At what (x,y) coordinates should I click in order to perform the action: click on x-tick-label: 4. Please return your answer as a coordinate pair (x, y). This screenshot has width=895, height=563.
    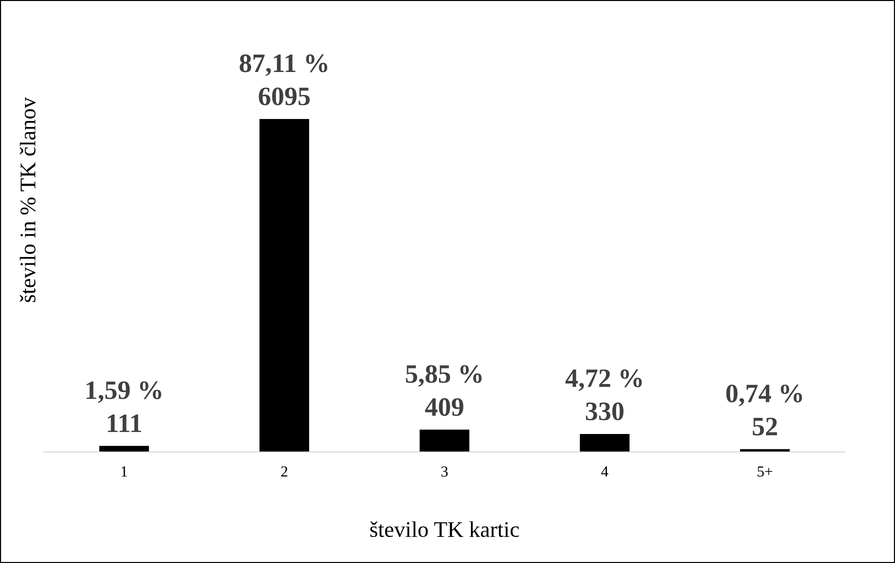
    Looking at the image, I should click on (604, 471).